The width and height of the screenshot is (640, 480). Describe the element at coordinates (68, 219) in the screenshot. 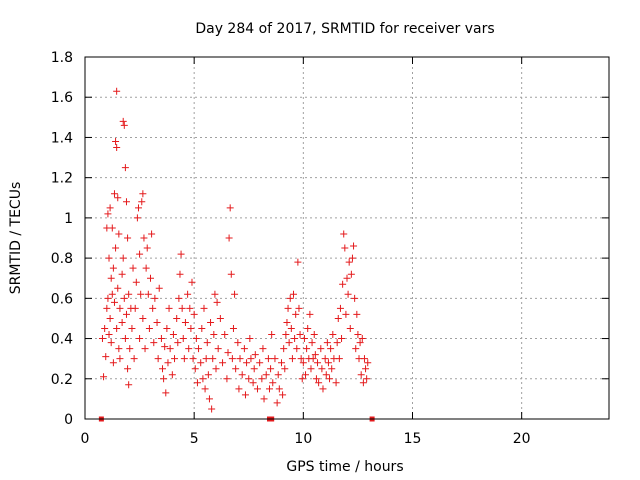

I see `y-tick-label: 1` at that location.